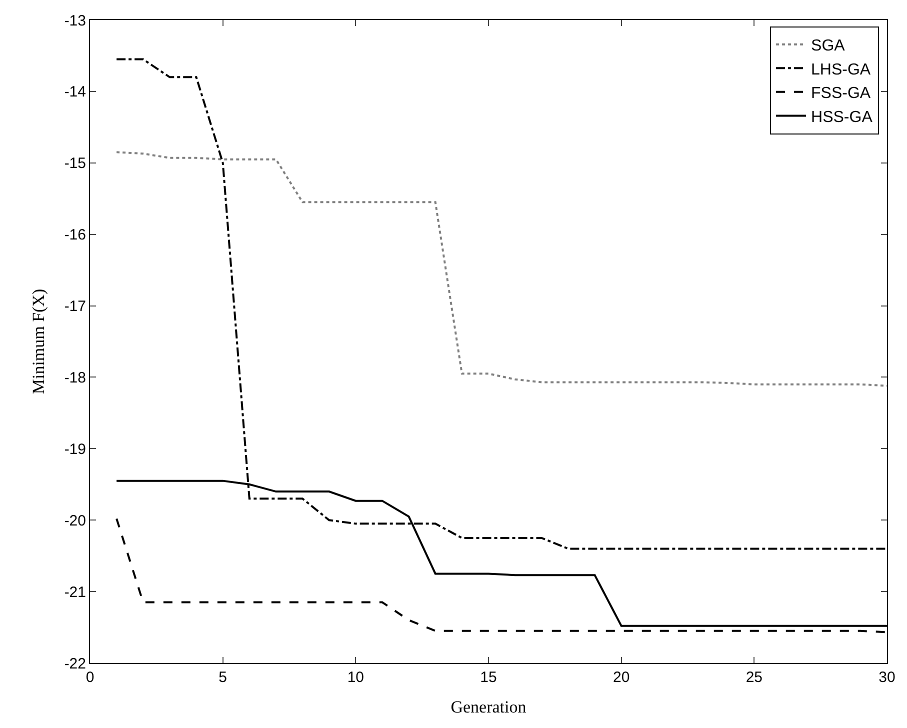  What do you see at coordinates (828, 46) in the screenshot?
I see `legend-label: SGA` at bounding box center [828, 46].